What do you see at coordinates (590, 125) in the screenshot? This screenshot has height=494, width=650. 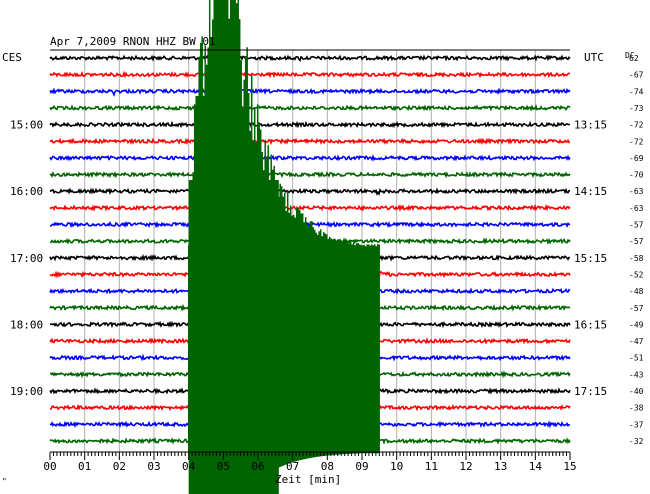 I see `right-hour-label: 13:15` at bounding box center [590, 125].